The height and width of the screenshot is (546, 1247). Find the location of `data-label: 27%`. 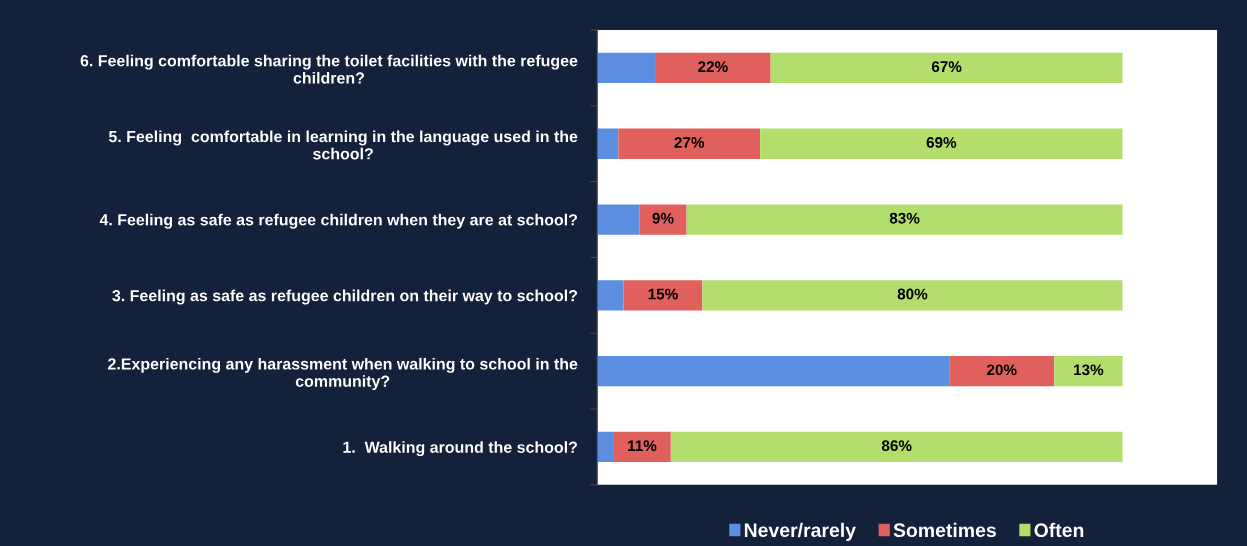

data-label: 27% is located at coordinates (689, 142).